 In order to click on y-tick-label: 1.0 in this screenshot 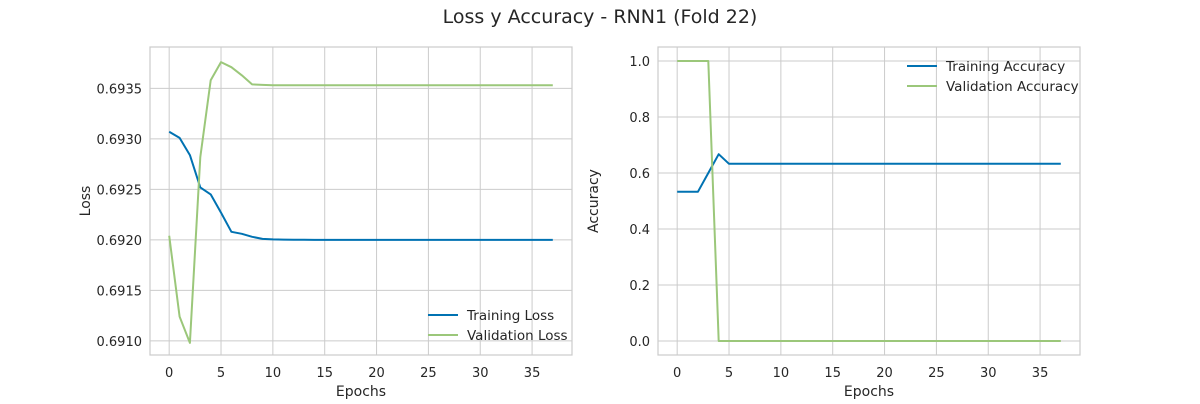, I will do `click(639, 62)`.